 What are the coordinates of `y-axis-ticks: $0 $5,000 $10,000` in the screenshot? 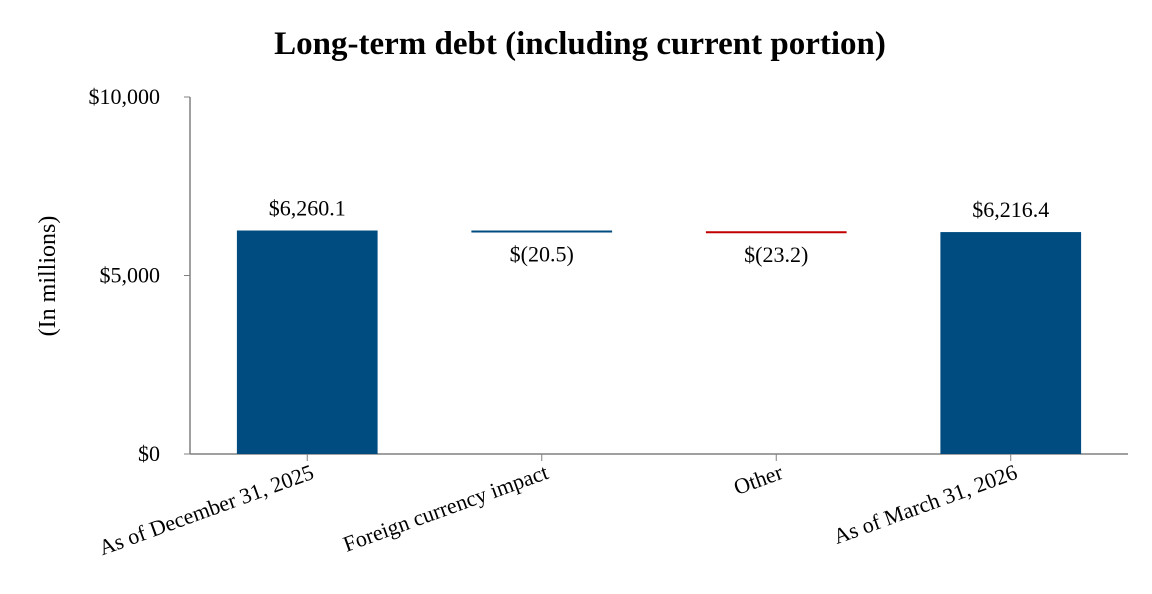 It's located at (139, 275).